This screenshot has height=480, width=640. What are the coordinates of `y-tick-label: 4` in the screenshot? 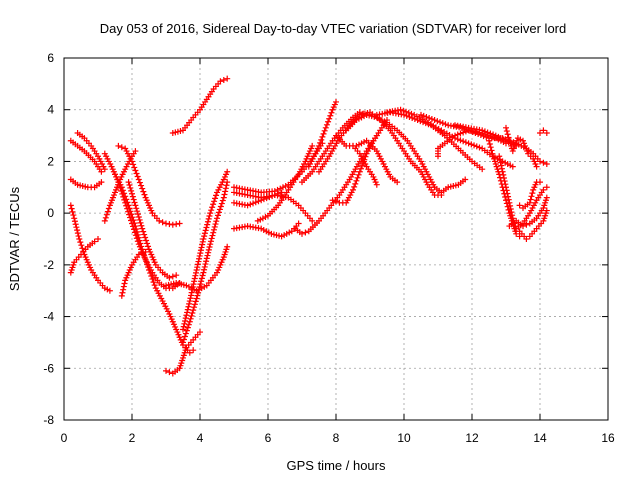 It's located at (50, 110).